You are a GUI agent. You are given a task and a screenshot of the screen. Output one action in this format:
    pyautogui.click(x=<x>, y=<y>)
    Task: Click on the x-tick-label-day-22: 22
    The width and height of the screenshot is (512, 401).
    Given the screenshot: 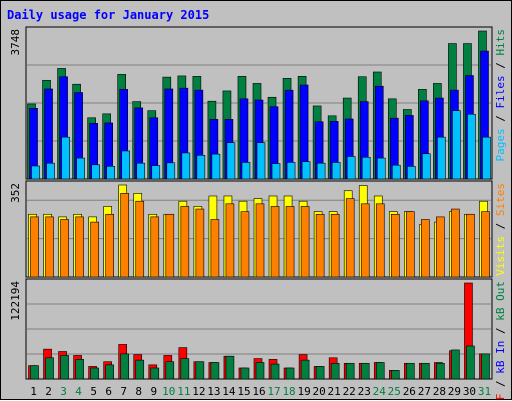 What is the action you would take?
    pyautogui.click(x=349, y=391)
    